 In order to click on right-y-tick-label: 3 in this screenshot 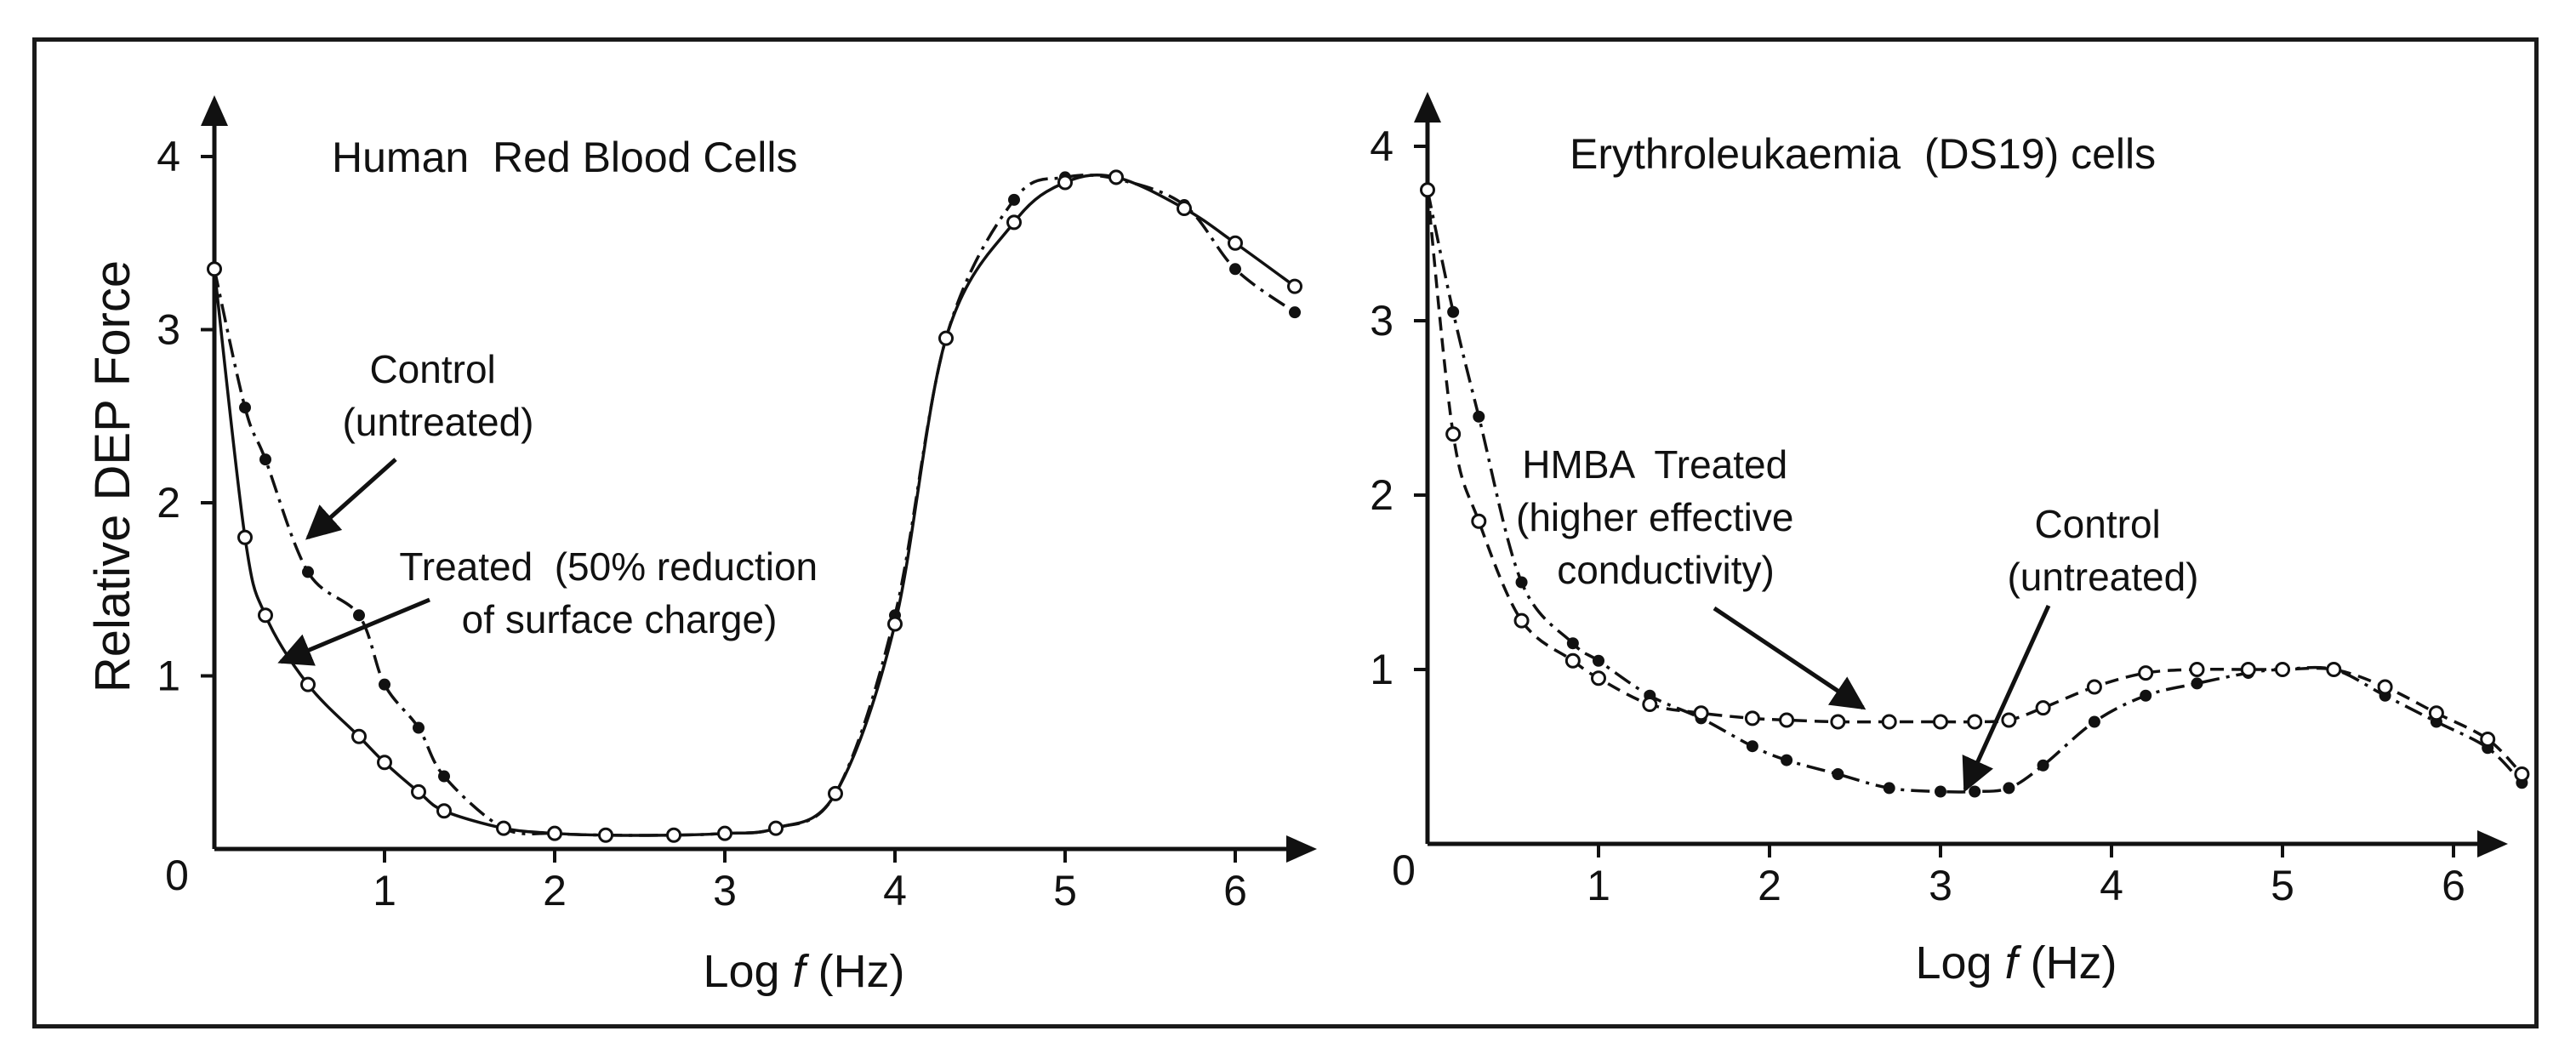, I will do `click(1381, 321)`.